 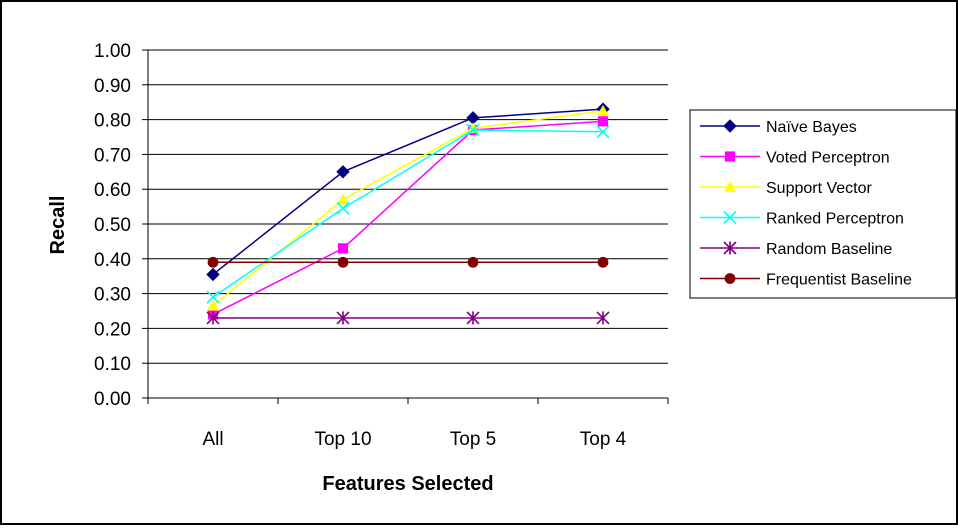 I want to click on legend-item: Naïve Bayes, so click(x=778, y=127).